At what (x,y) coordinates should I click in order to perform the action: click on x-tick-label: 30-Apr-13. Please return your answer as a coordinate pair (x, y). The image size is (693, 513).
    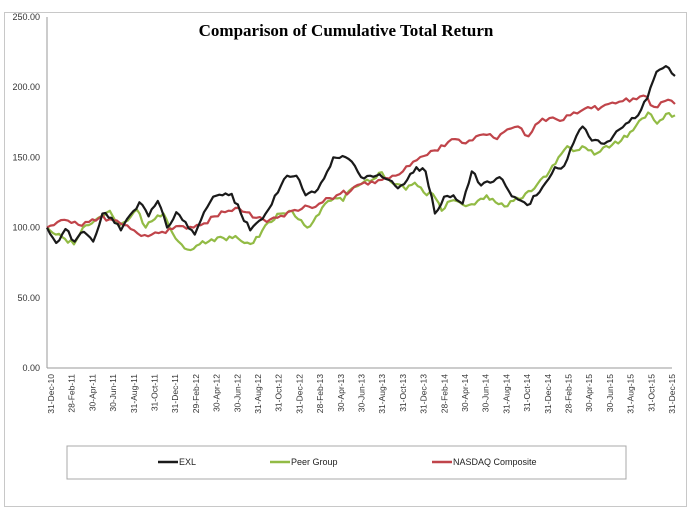
    Looking at the image, I should click on (341, 393).